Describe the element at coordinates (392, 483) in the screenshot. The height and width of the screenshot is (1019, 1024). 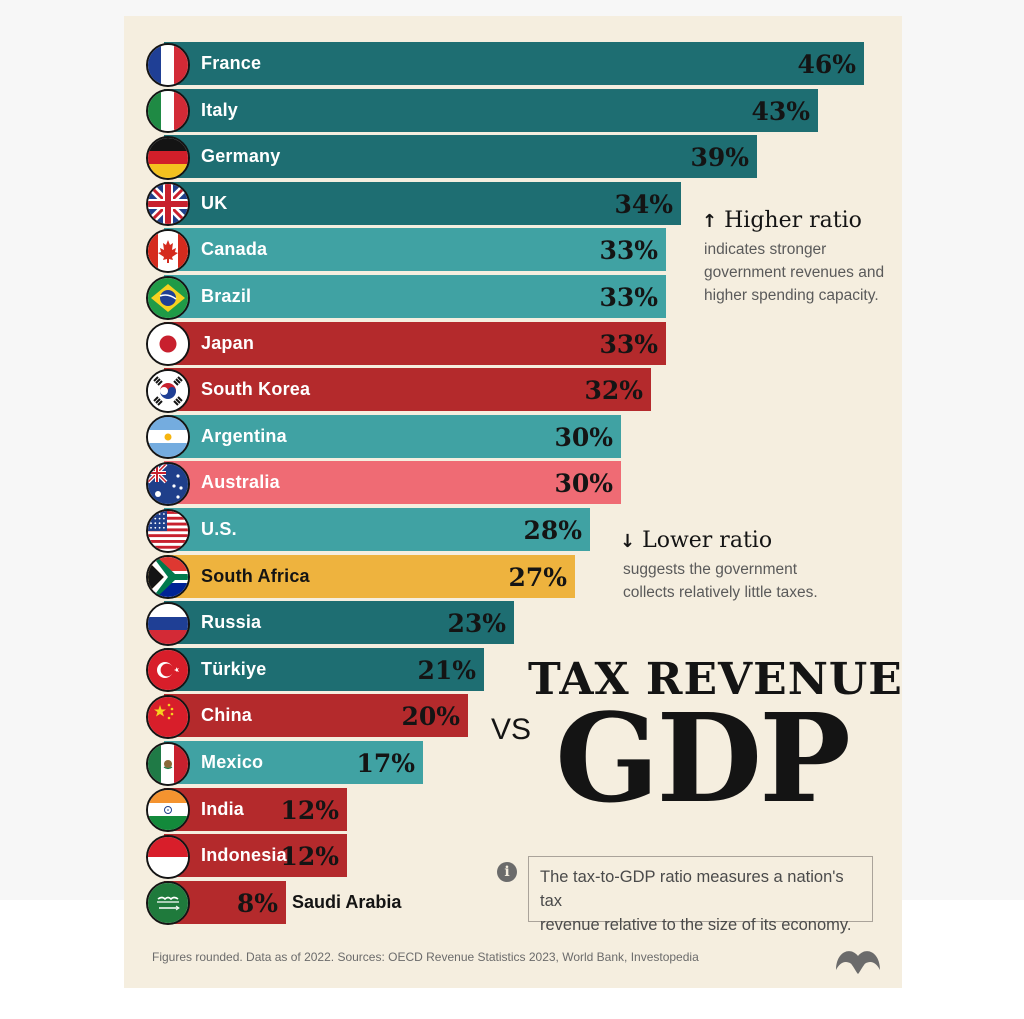
I see `bar: 30% Australia` at that location.